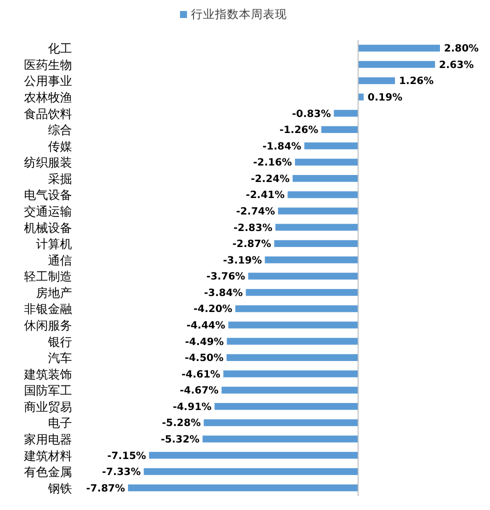  I want to click on y-tick-label: 休闲服务, so click(48, 325).